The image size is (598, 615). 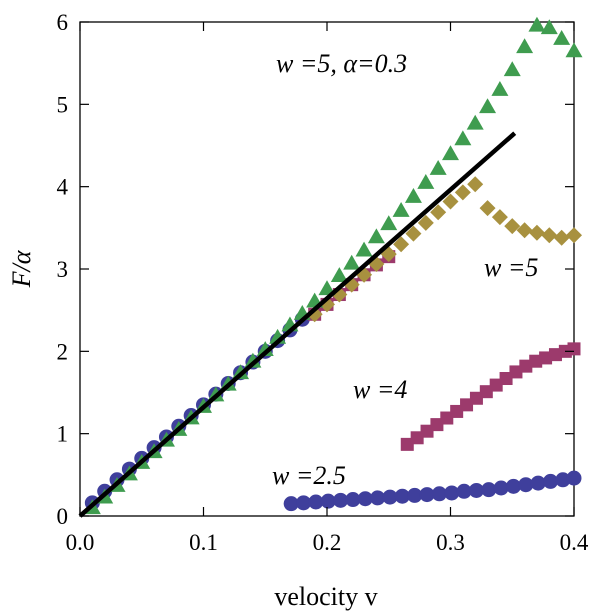 What do you see at coordinates (63, 187) in the screenshot?
I see `y-tick-label: 4` at bounding box center [63, 187].